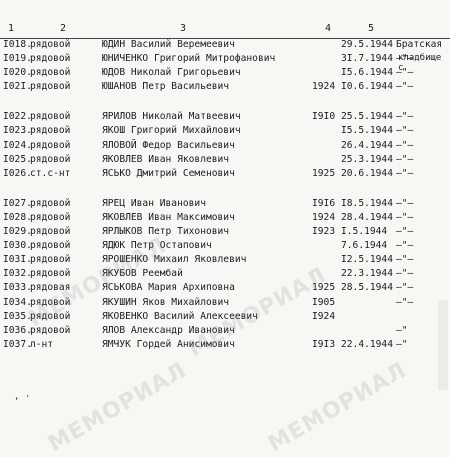 The width and height of the screenshot is (450, 457). Describe the element at coordinates (17, 344) in the screenshot. I see `row-number: I037.` at that location.